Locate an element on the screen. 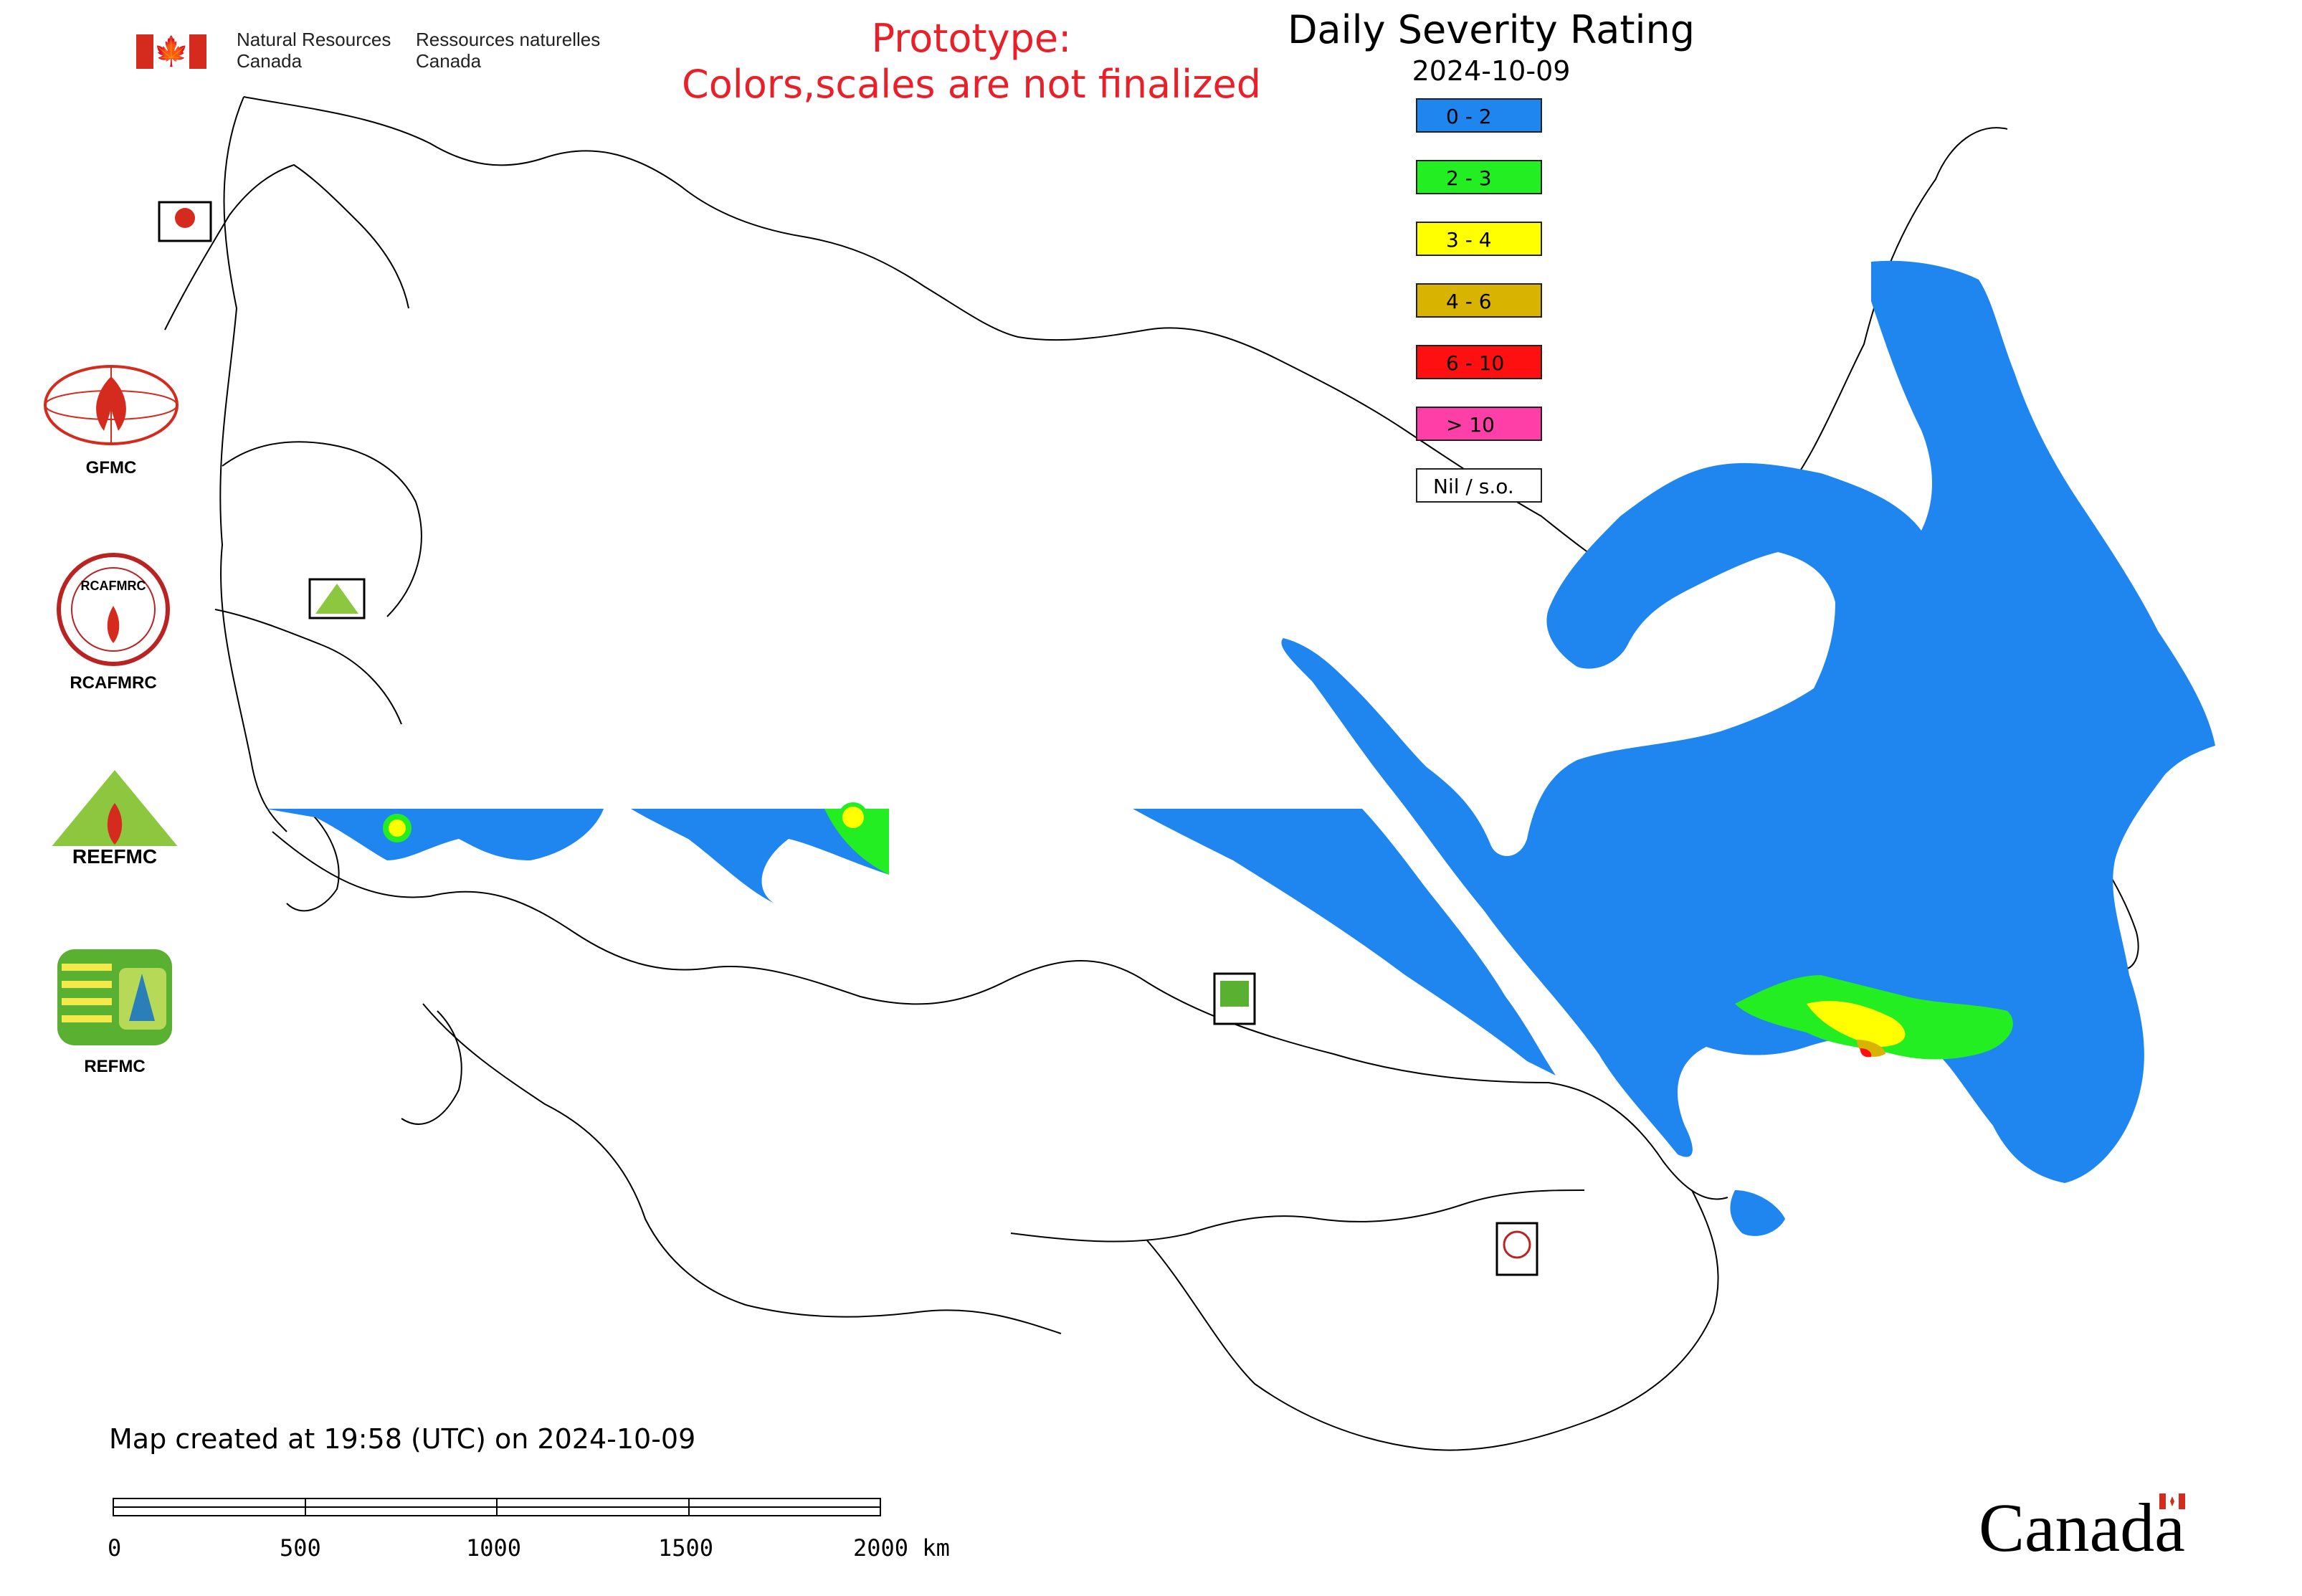 This screenshot has width=2302, height=1596. map-date: 2024-10-09 is located at coordinates (1491, 71).